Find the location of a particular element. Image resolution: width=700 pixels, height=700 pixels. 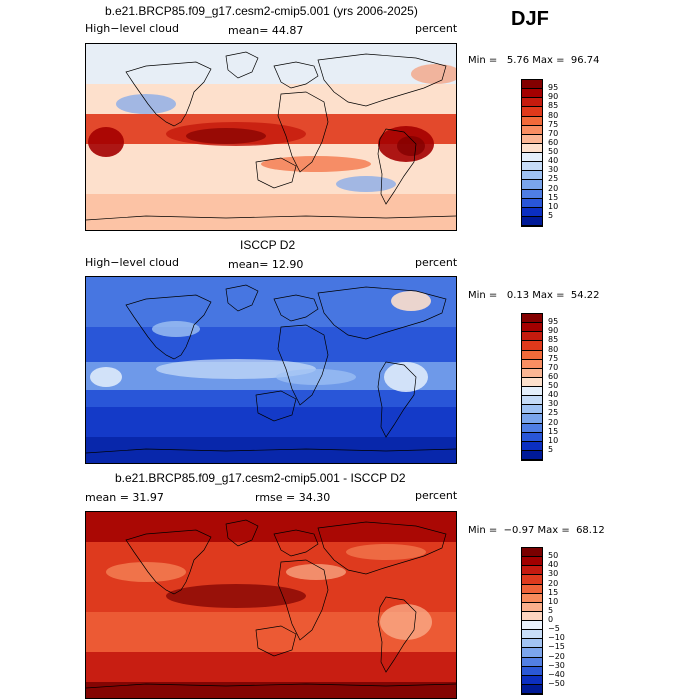

panel3-minmax: Min = −0.97 Max = 68.12 is located at coordinates (536, 530).